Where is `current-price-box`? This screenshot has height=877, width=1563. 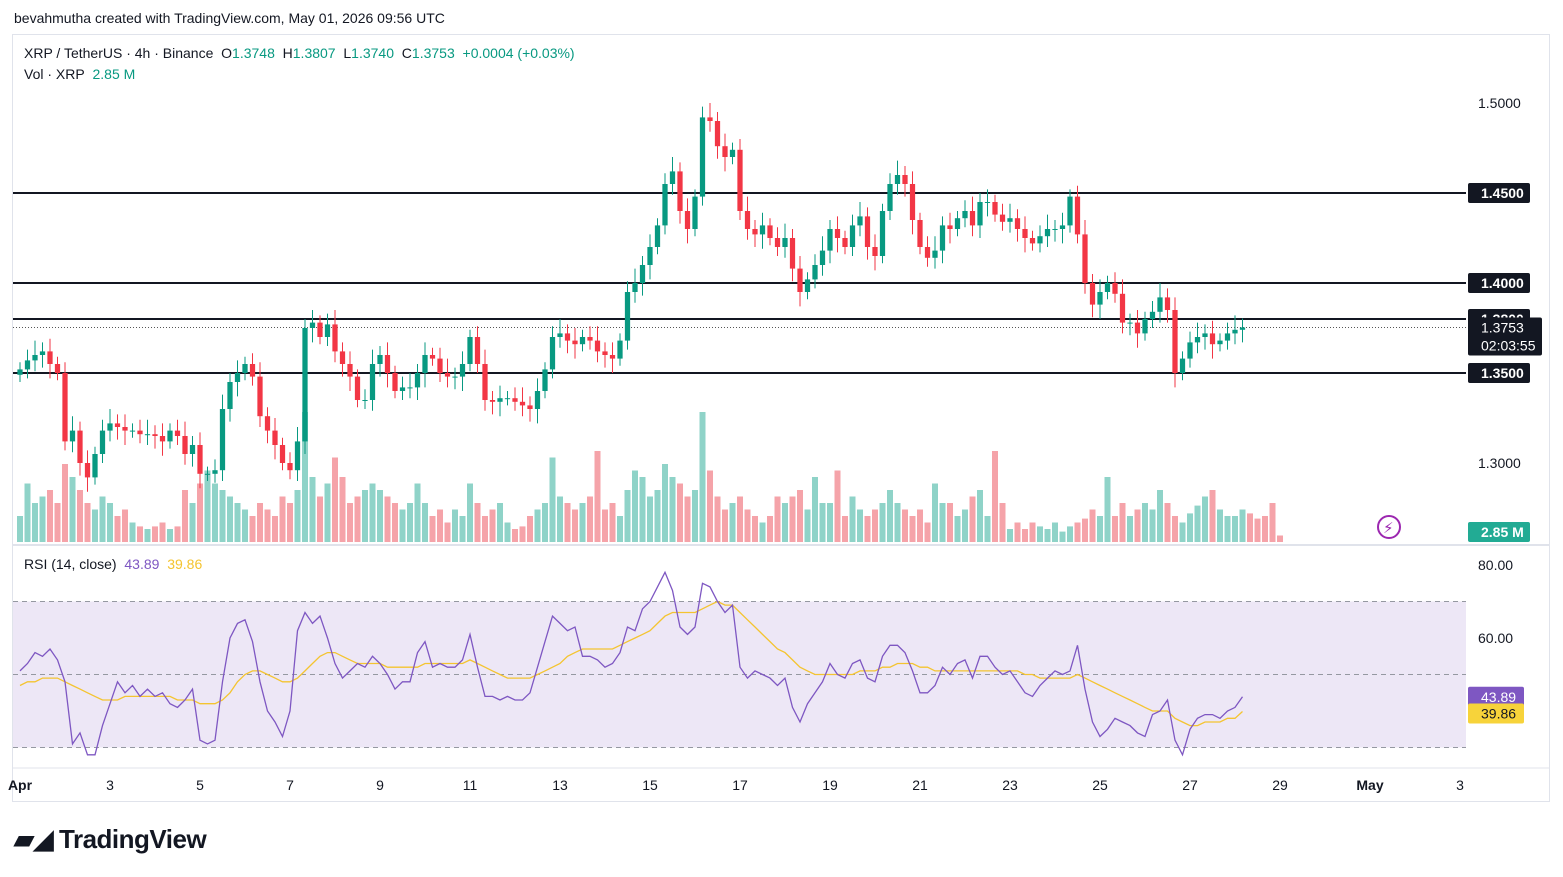 current-price-box is located at coordinates (1505, 336).